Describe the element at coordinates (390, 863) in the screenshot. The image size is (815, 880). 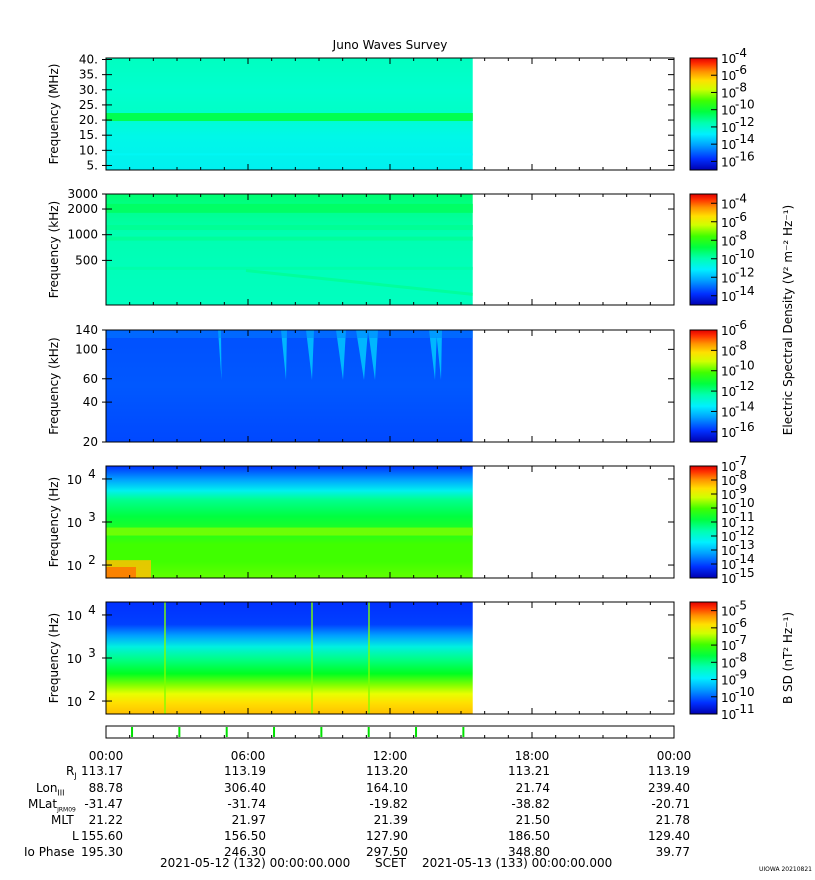
I see `footer-scet-label: SCET` at that location.